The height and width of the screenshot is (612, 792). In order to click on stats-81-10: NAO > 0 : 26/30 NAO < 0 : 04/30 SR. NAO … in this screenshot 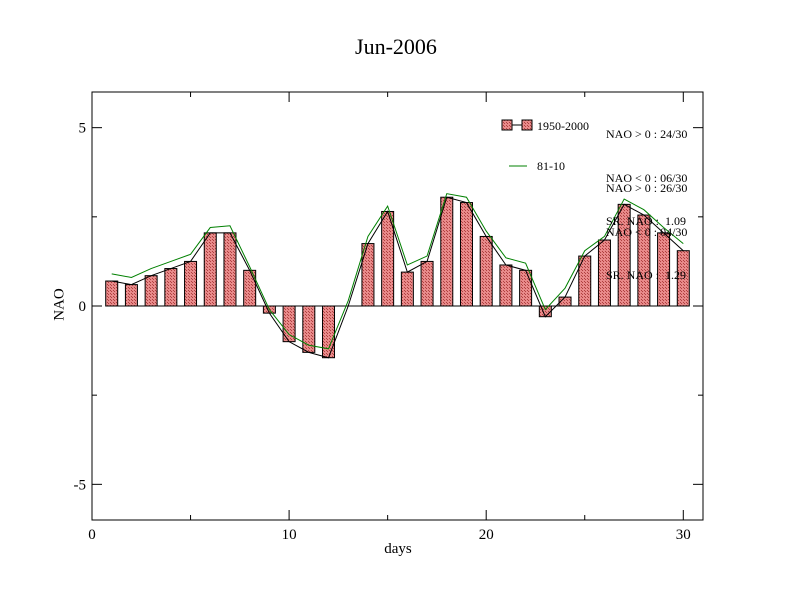, I will do `click(646, 224)`.